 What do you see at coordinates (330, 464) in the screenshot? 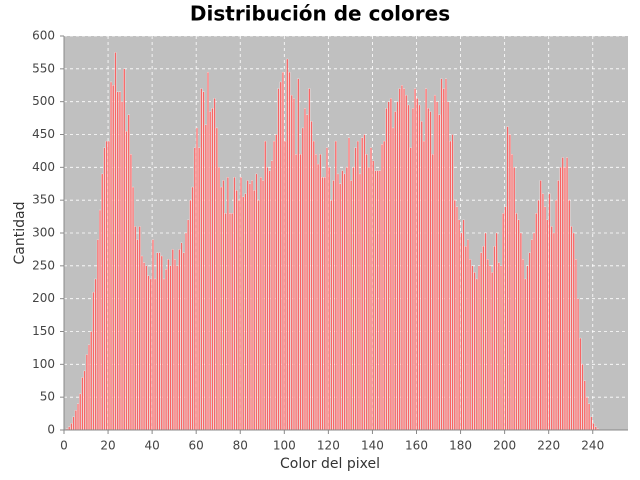
I see `x-axis-label: Color del pixel` at bounding box center [330, 464].